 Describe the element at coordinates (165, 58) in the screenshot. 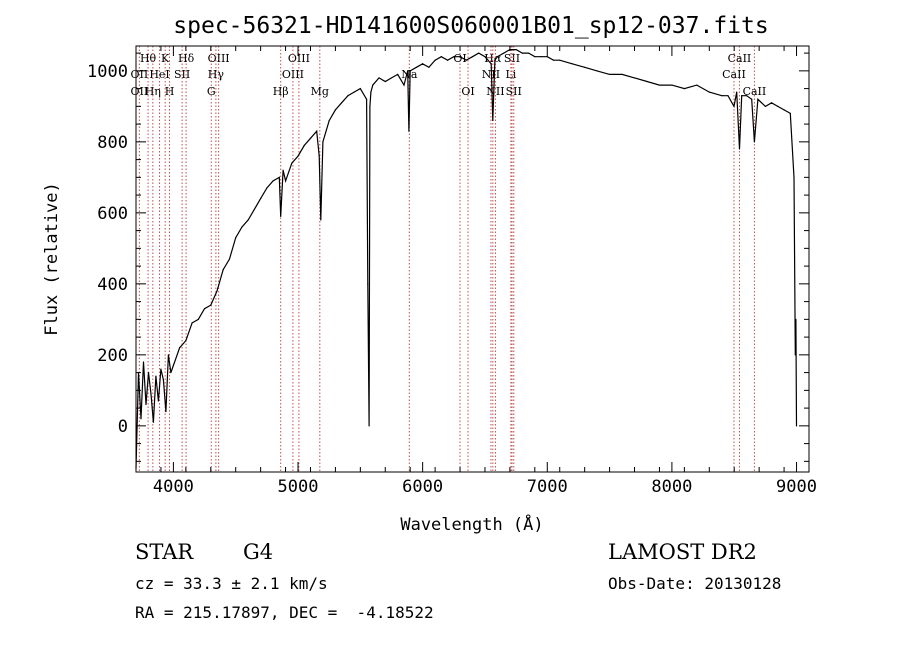

I see `line-label-3: K` at that location.